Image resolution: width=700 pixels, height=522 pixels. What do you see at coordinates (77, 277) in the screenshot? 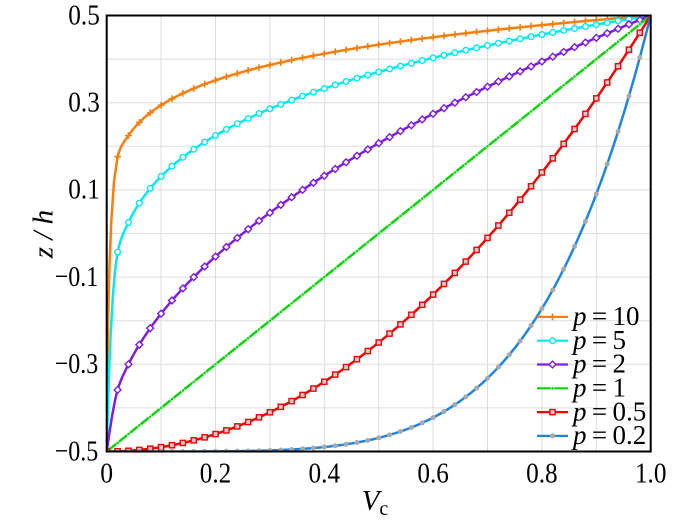
I see `svg-text: −0.1` at bounding box center [77, 277].